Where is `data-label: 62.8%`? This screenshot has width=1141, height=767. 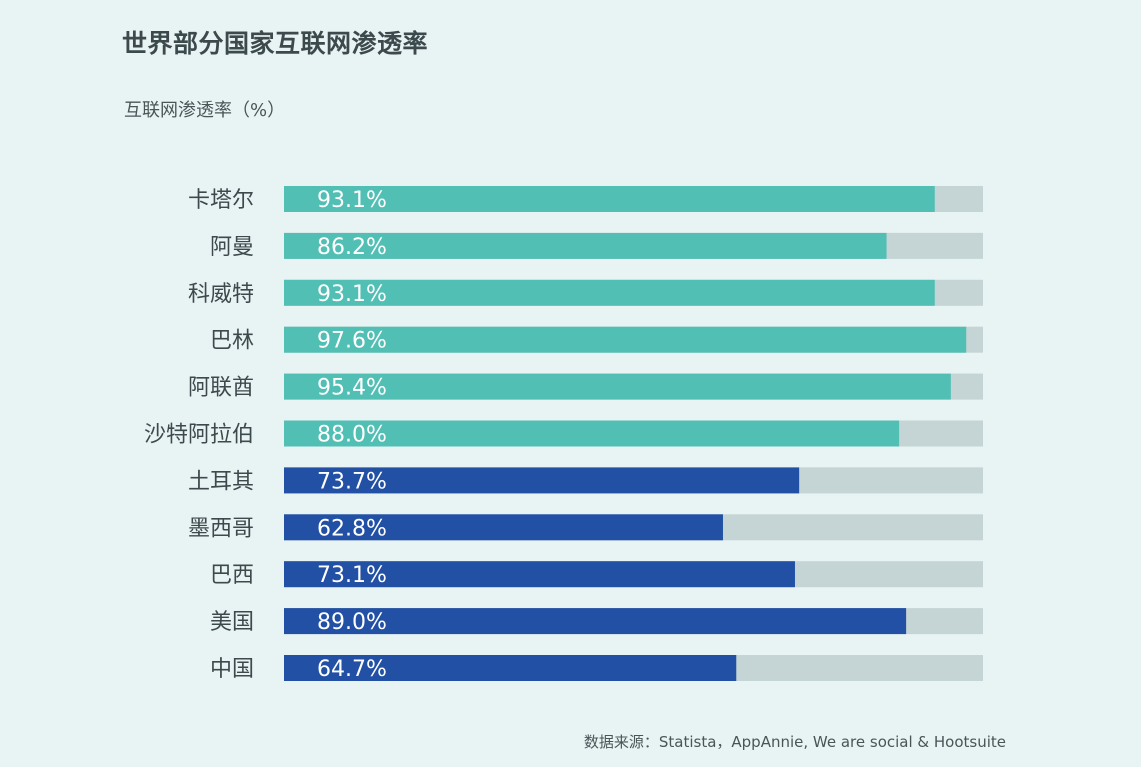
data-label: 62.8% is located at coordinates (352, 528).